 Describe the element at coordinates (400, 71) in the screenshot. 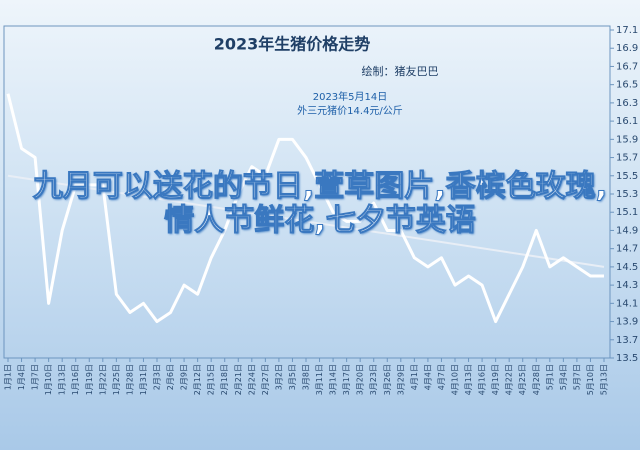

I see `chart-subtitle: 绘制：猪友巴巴` at that location.